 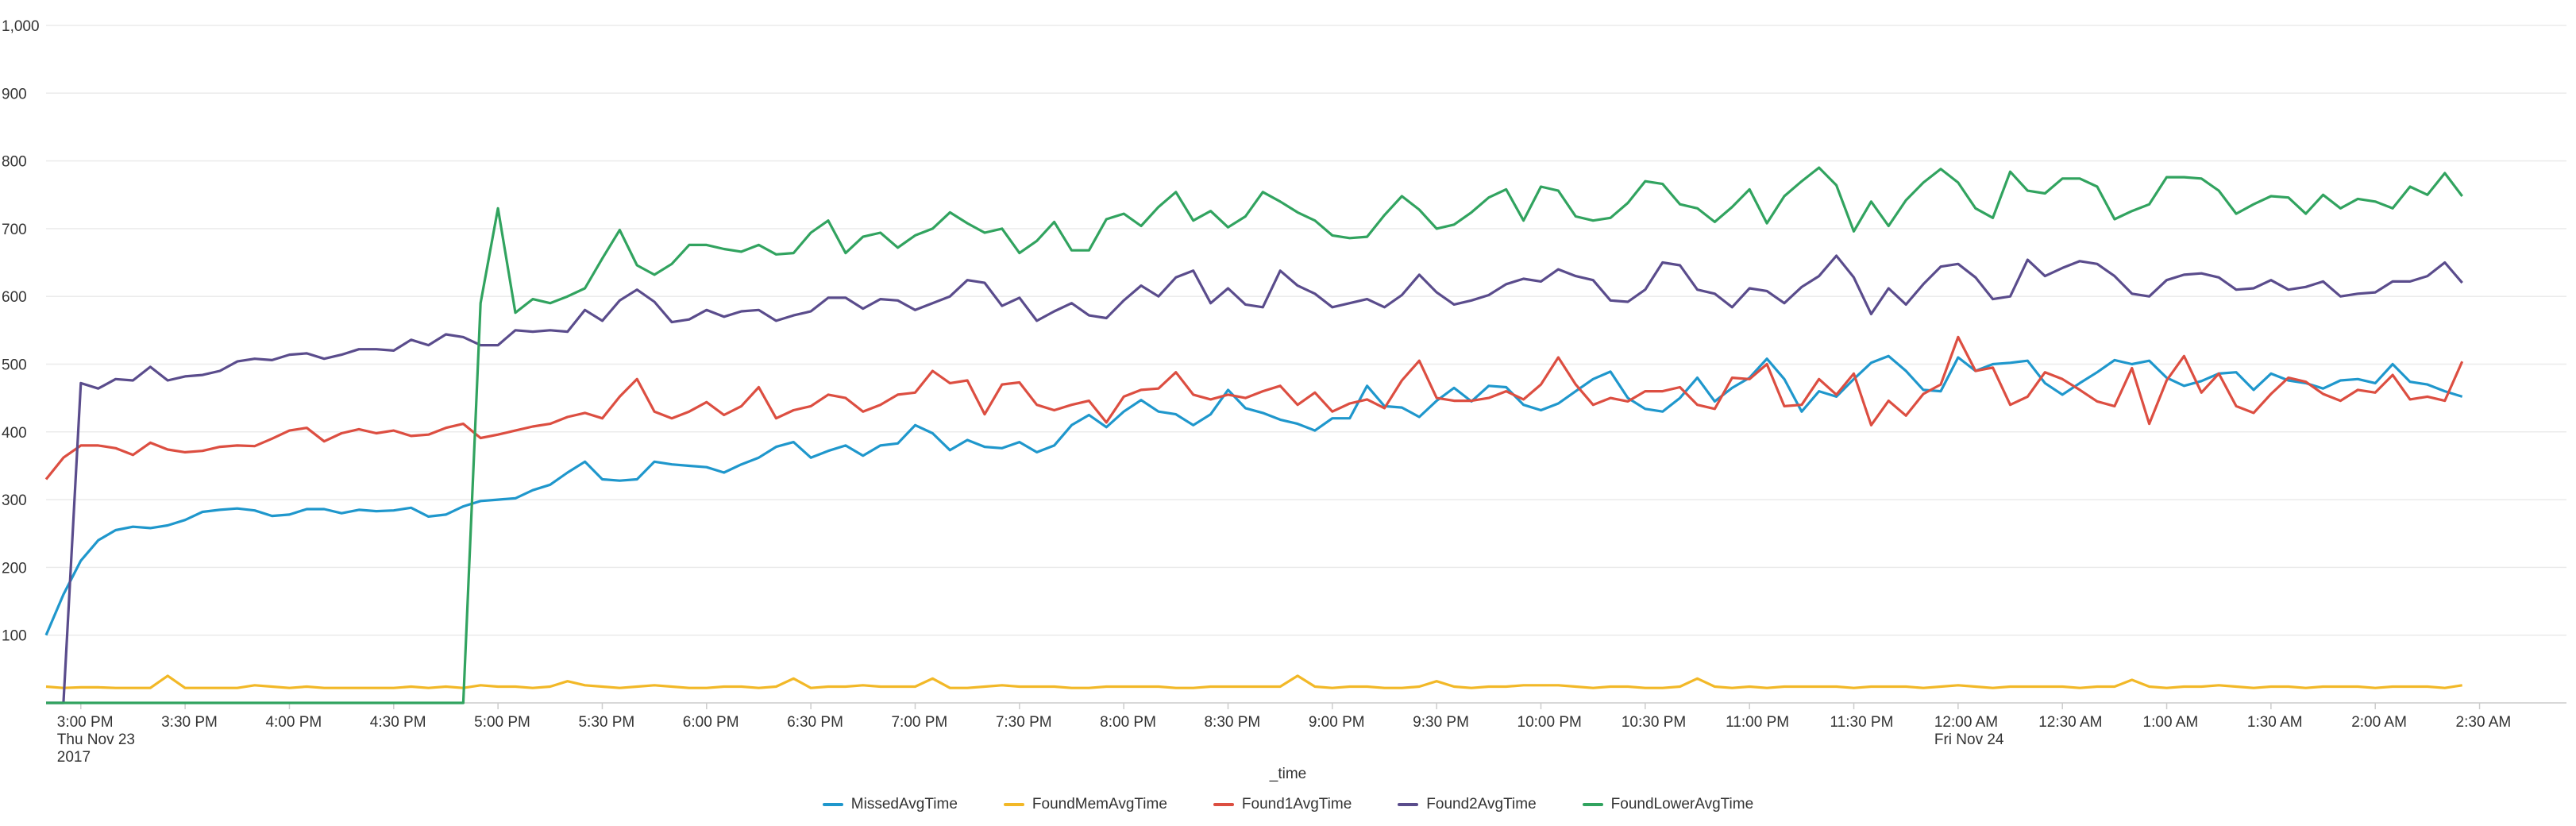 What do you see at coordinates (1862, 722) in the screenshot?
I see `x-tick-label: 11:30 PM` at bounding box center [1862, 722].